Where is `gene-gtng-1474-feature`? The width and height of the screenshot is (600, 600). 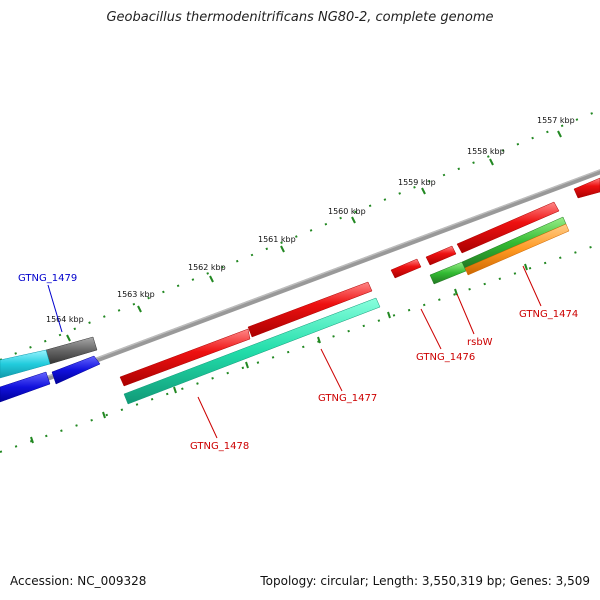
gene-gtng-1474-feature is located at coordinates (517, 249).